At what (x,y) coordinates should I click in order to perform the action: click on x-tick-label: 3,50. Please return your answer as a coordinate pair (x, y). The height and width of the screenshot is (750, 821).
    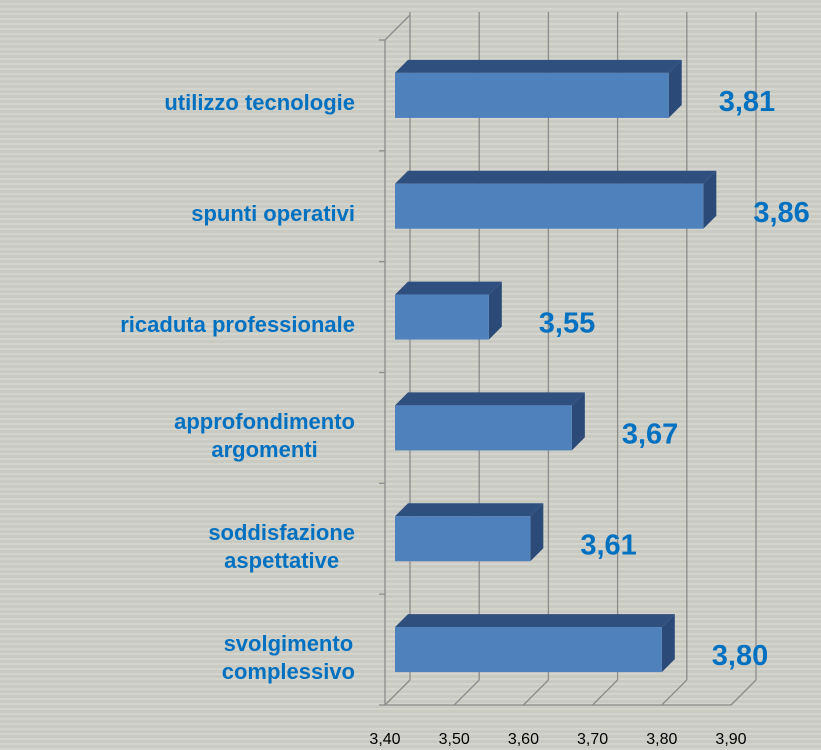
    Looking at the image, I should click on (454, 739).